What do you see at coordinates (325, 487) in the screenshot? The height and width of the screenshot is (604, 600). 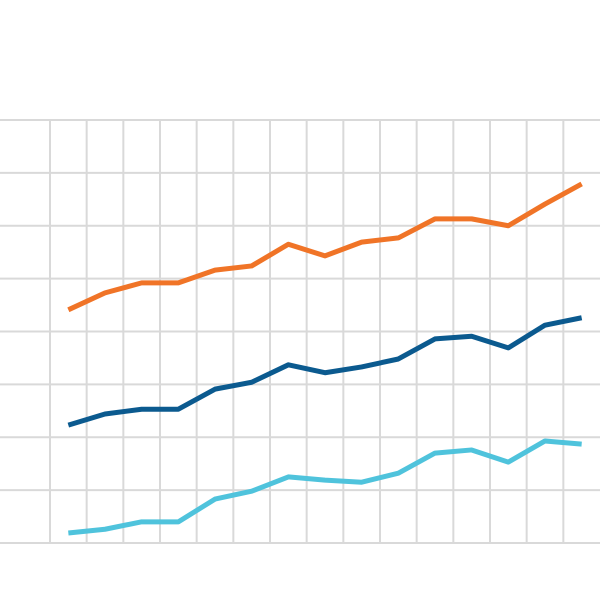 I see `series-line` at bounding box center [325, 487].